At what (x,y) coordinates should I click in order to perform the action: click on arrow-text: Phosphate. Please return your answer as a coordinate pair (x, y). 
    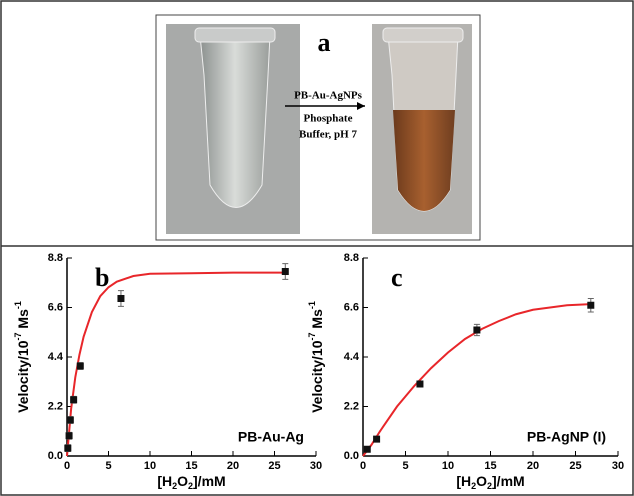
    Looking at the image, I should click on (328, 119).